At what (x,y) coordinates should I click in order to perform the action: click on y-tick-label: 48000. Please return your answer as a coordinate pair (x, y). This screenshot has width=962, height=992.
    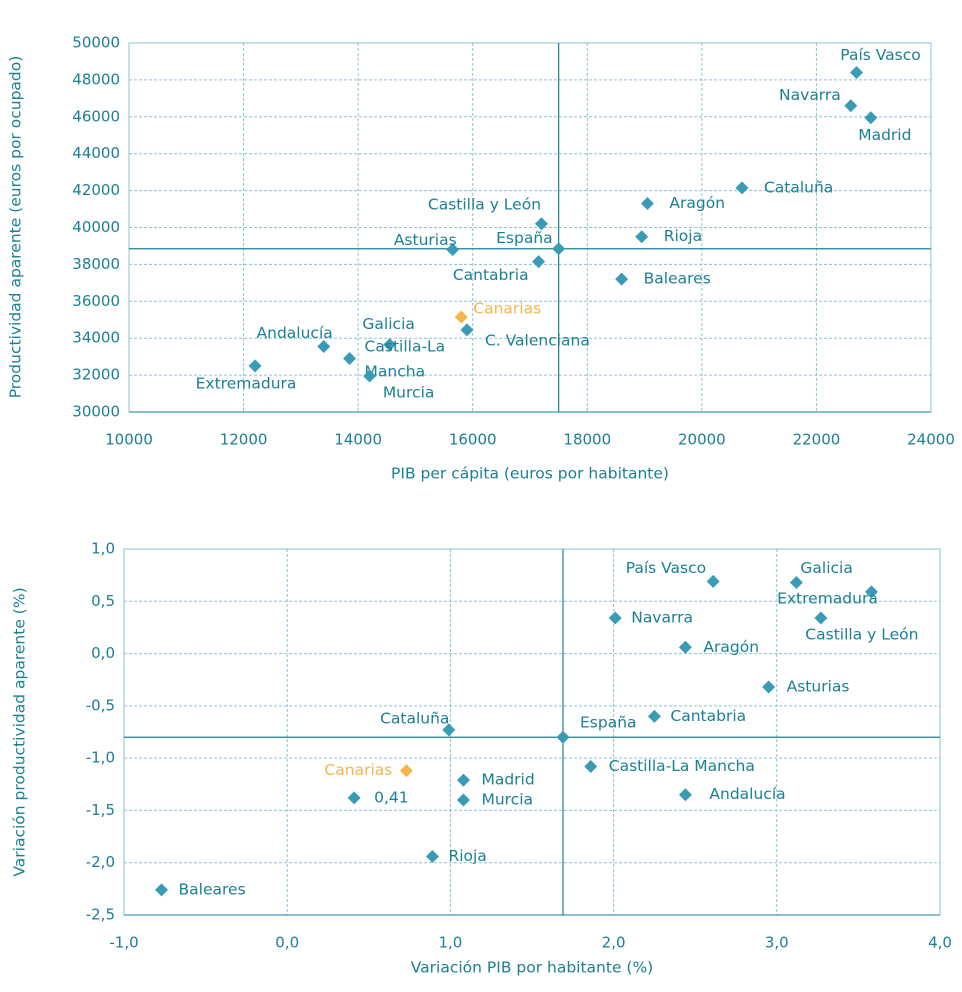
    Looking at the image, I should click on (96, 79).